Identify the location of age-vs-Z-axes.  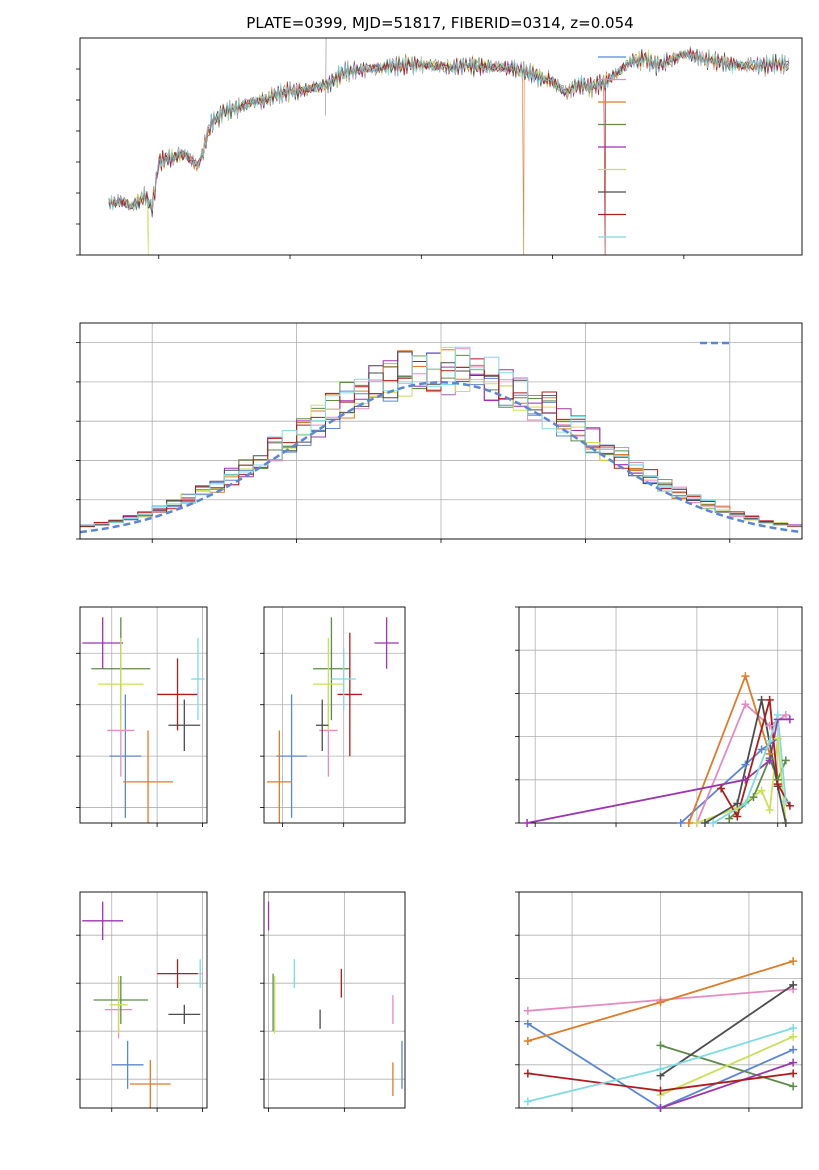
(142, 716).